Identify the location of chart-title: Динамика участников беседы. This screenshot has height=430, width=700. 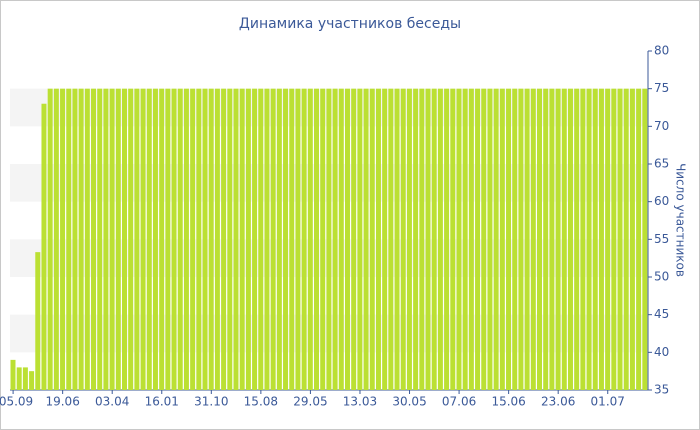
(350, 24).